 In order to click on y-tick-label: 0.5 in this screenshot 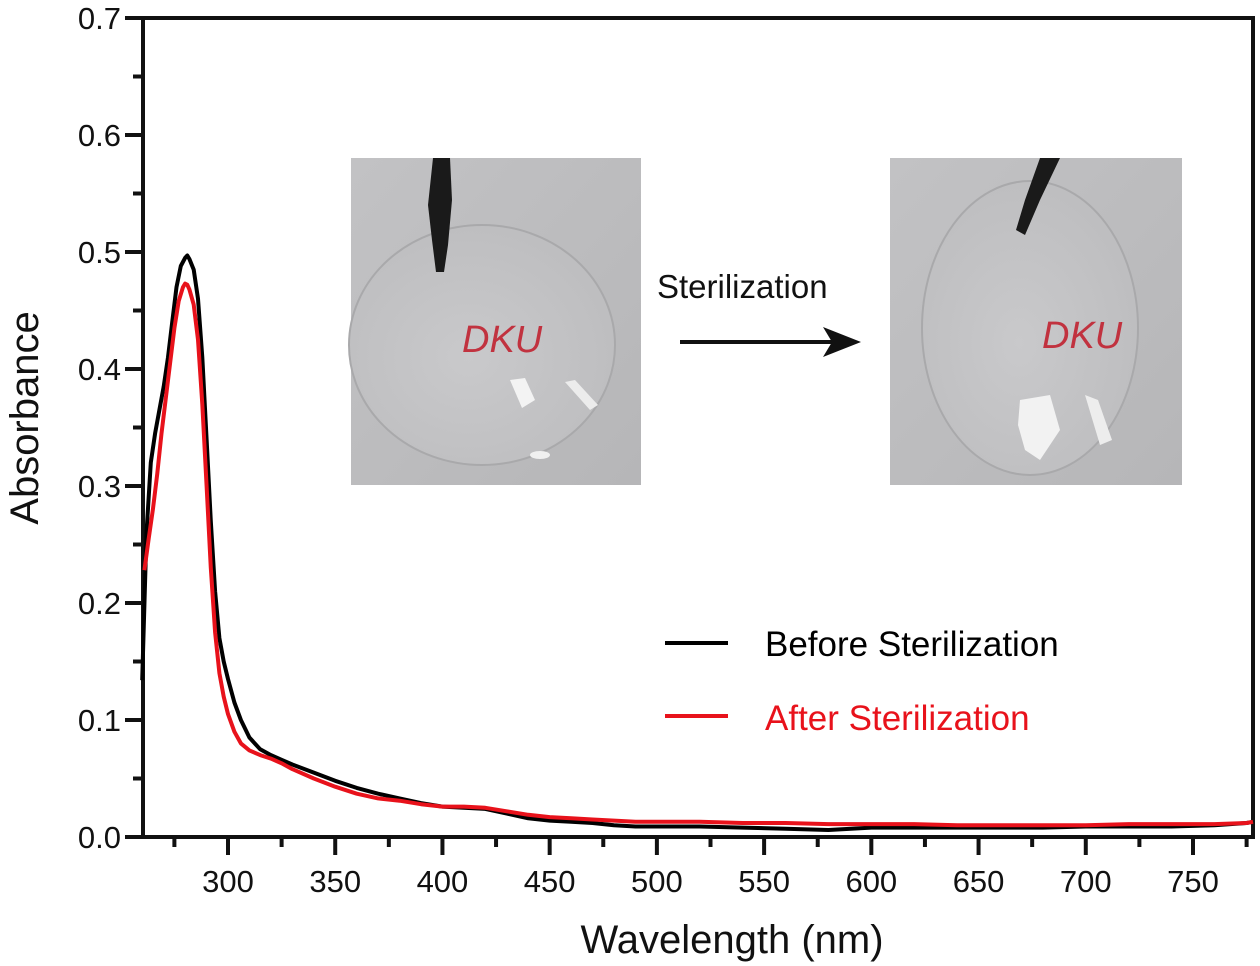, I will do `click(99, 252)`.